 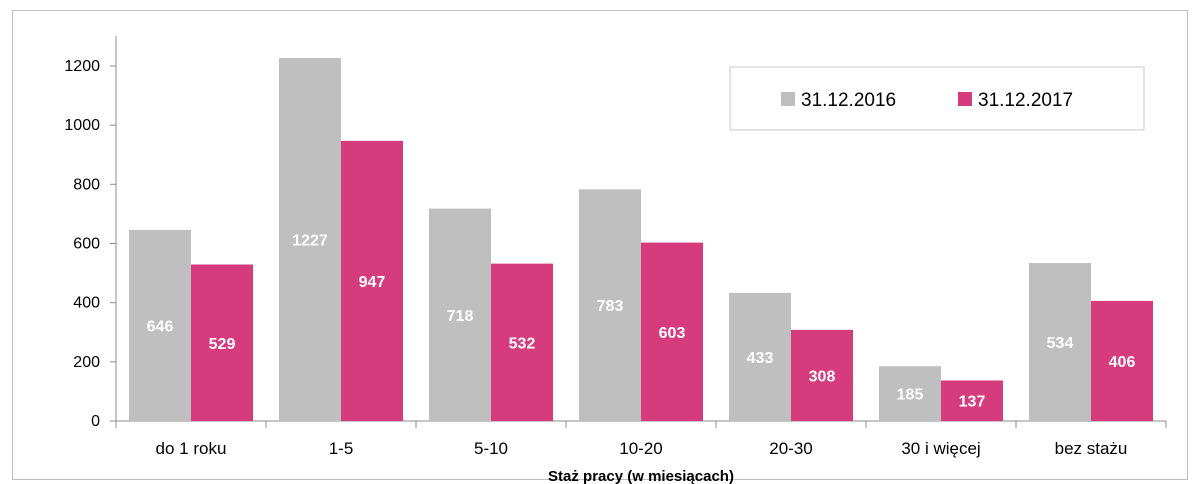 I want to click on data-label: 529, so click(x=222, y=344).